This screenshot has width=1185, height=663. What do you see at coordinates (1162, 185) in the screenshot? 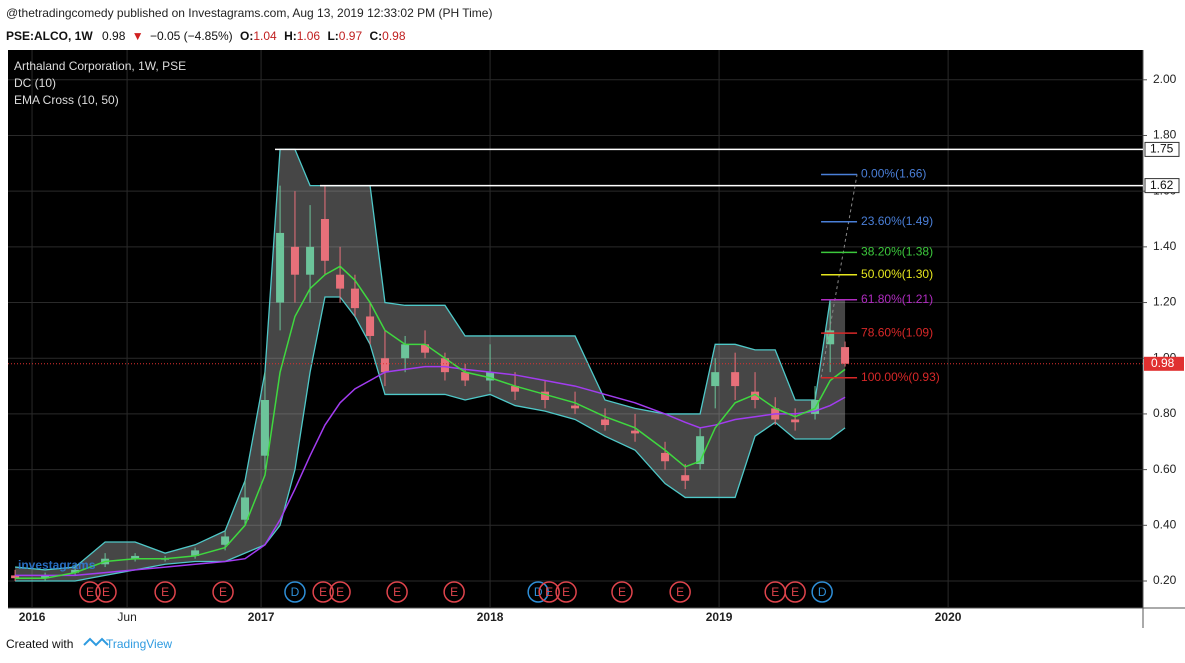
I see `level-label: 1.62` at bounding box center [1162, 185].